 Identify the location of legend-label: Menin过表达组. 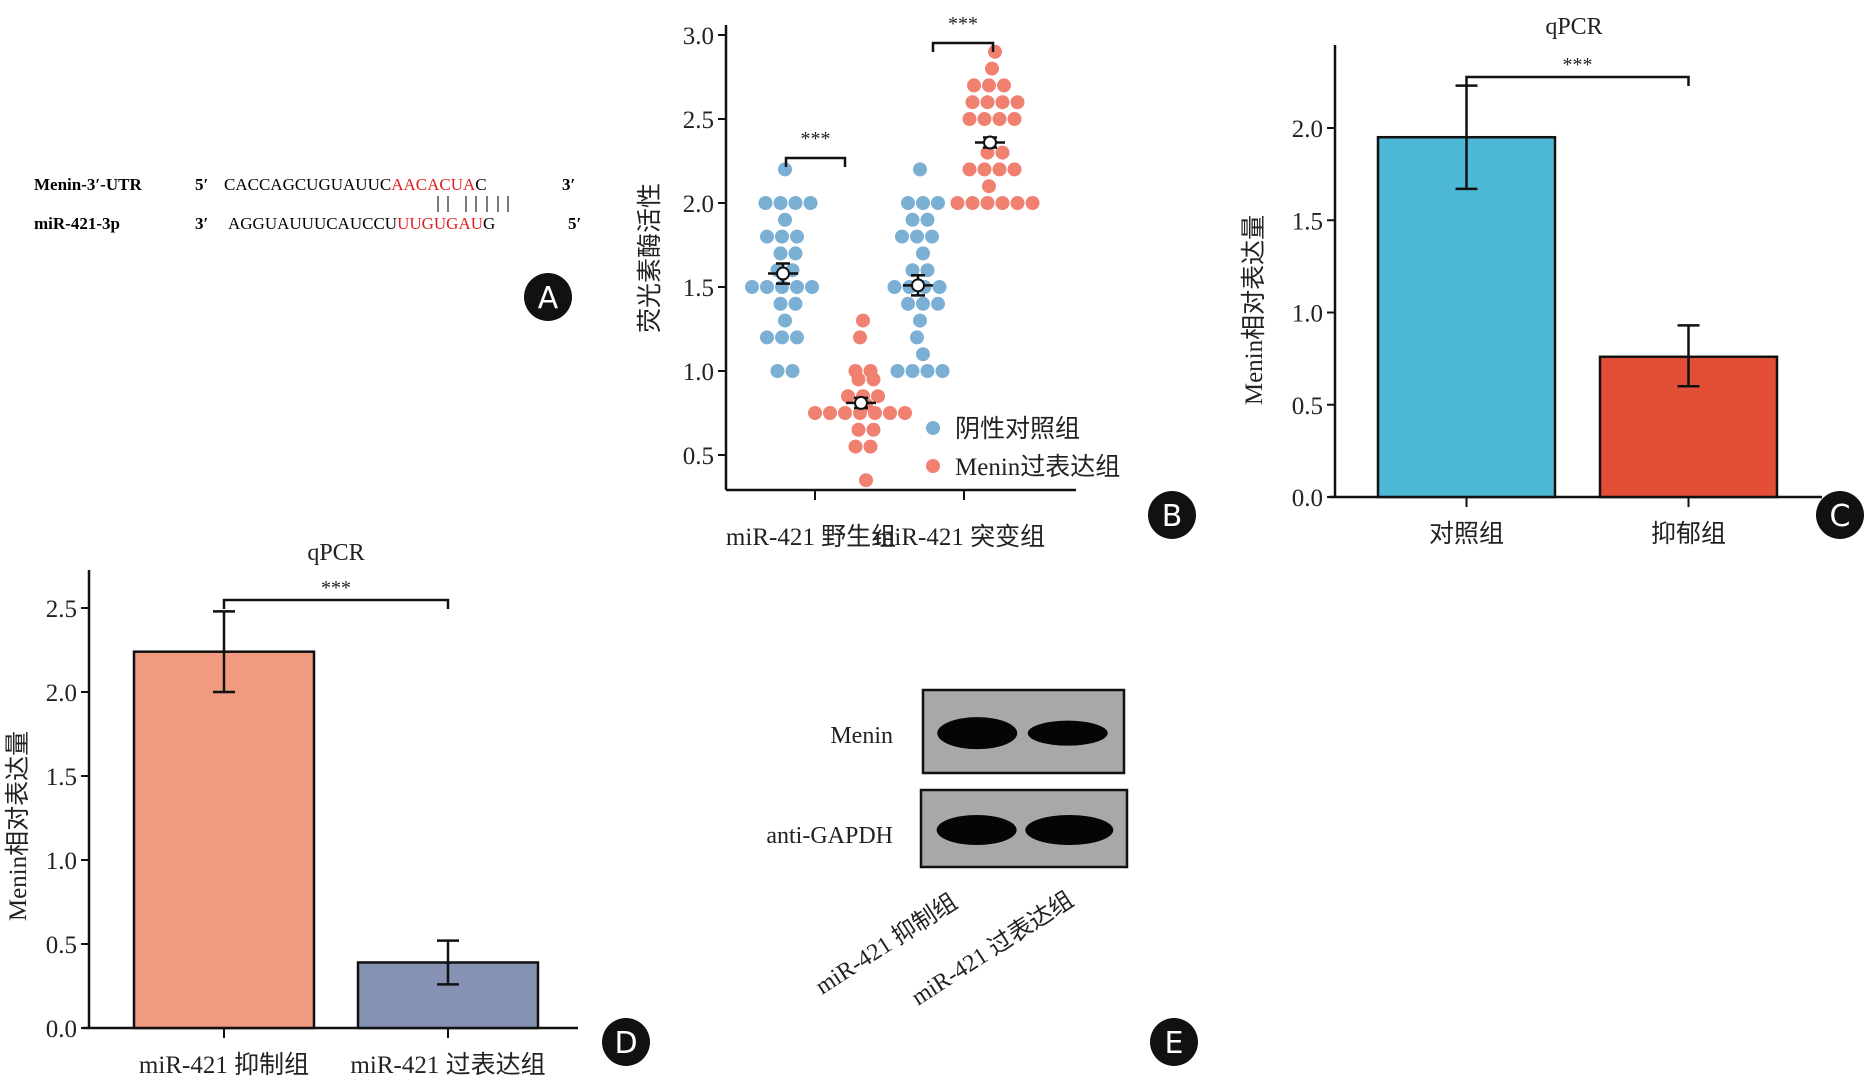
(1037, 467).